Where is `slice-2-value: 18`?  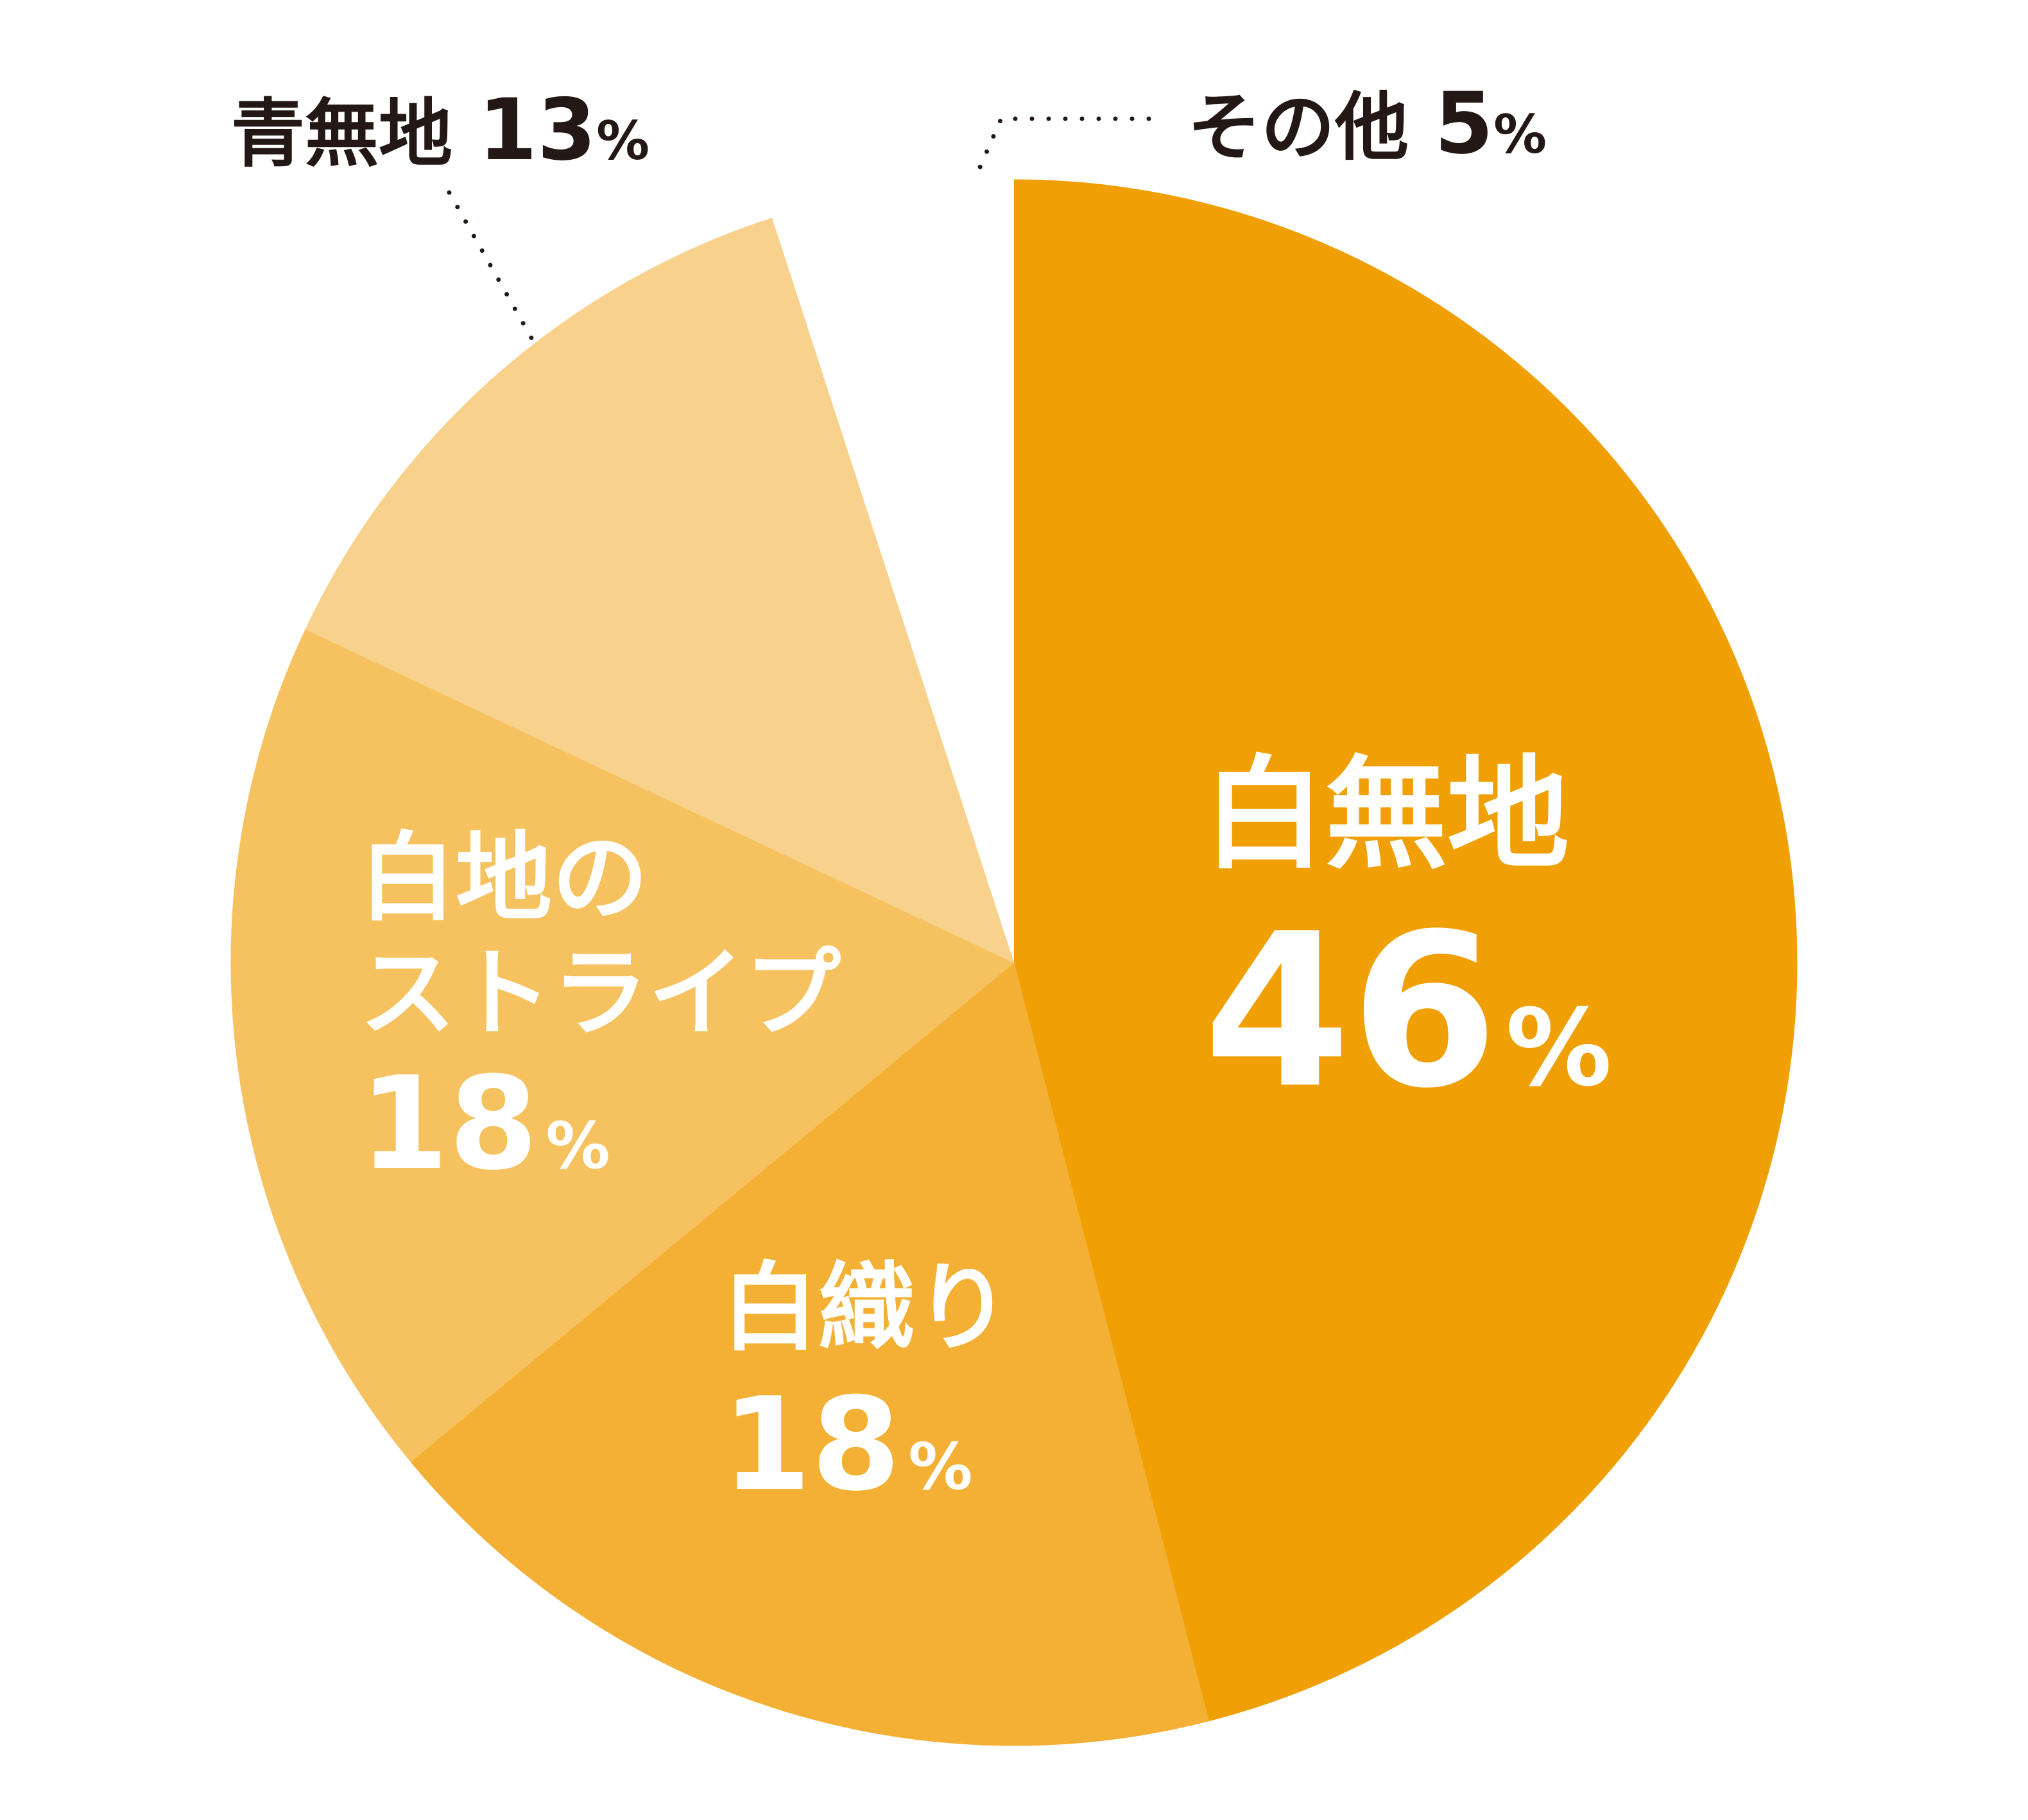
slice-2-value: 18 is located at coordinates (811, 1445).